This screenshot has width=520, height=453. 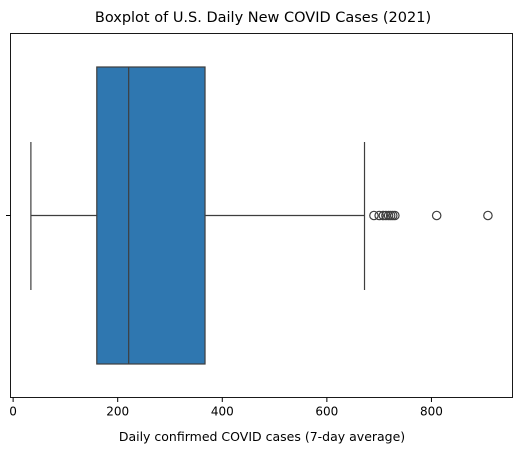 What do you see at coordinates (222, 412) in the screenshot?
I see `x-tick-label: 400` at bounding box center [222, 412].